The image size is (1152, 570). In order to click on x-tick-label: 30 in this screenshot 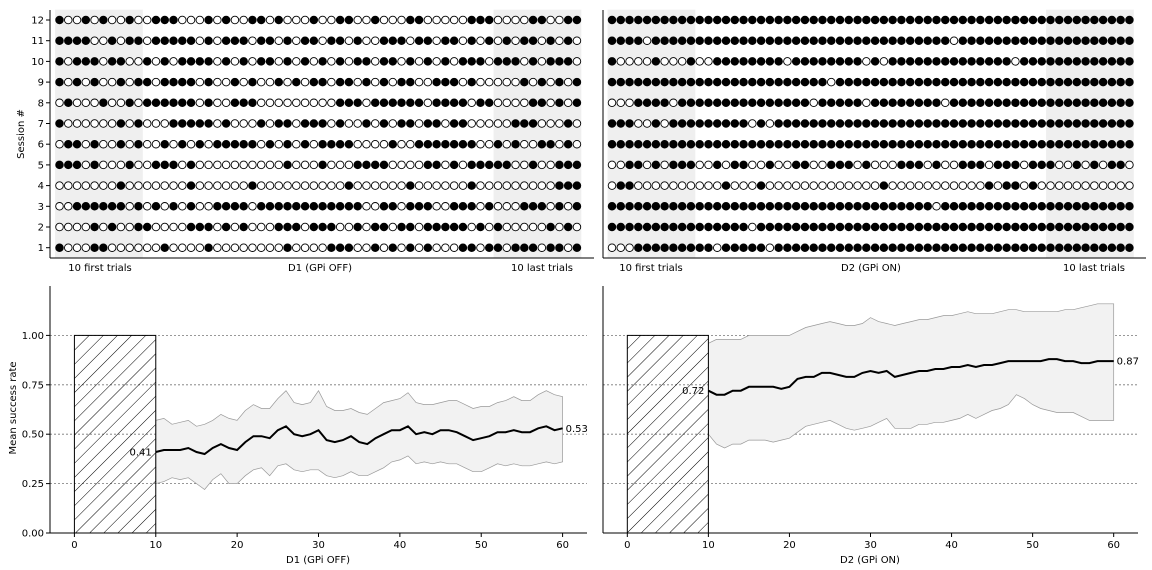, I will do `click(870, 545)`.